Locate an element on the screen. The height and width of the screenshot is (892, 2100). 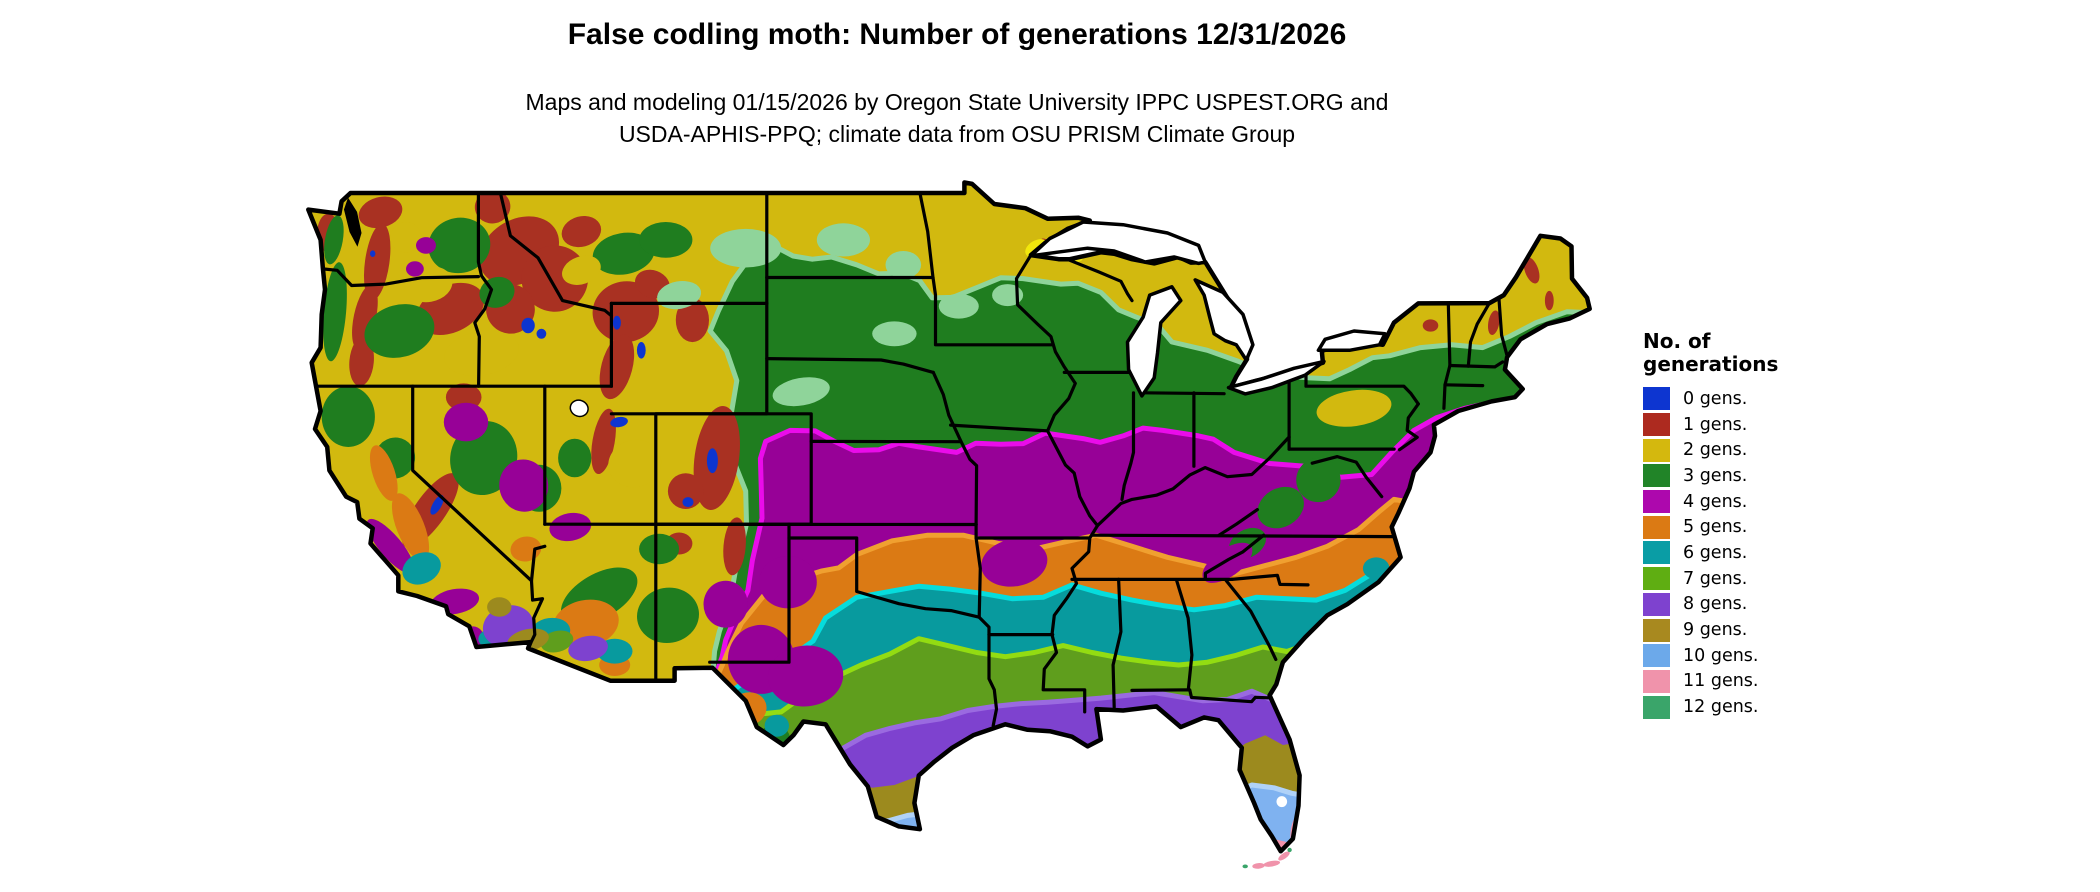
puget-sound is located at coordinates (352, 222).